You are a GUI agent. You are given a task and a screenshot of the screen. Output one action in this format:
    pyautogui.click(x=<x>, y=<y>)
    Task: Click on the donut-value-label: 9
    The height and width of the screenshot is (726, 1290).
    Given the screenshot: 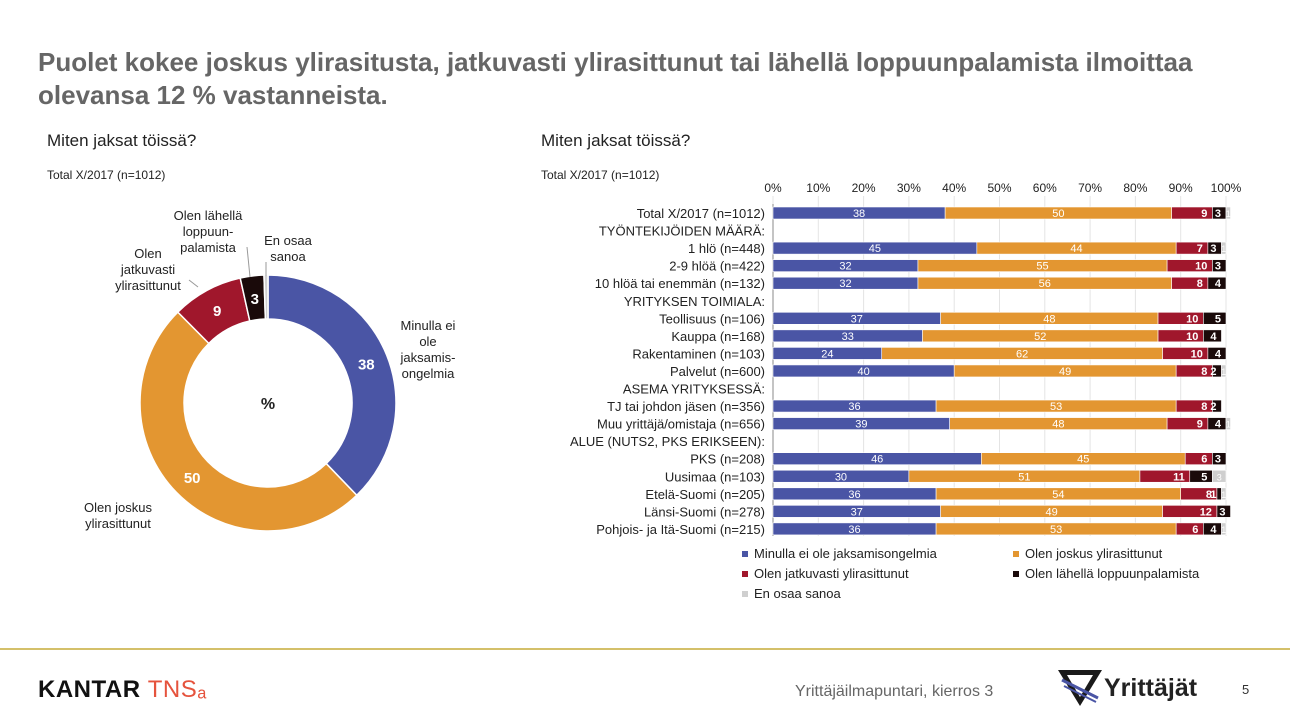 What is the action you would take?
    pyautogui.click(x=217, y=311)
    